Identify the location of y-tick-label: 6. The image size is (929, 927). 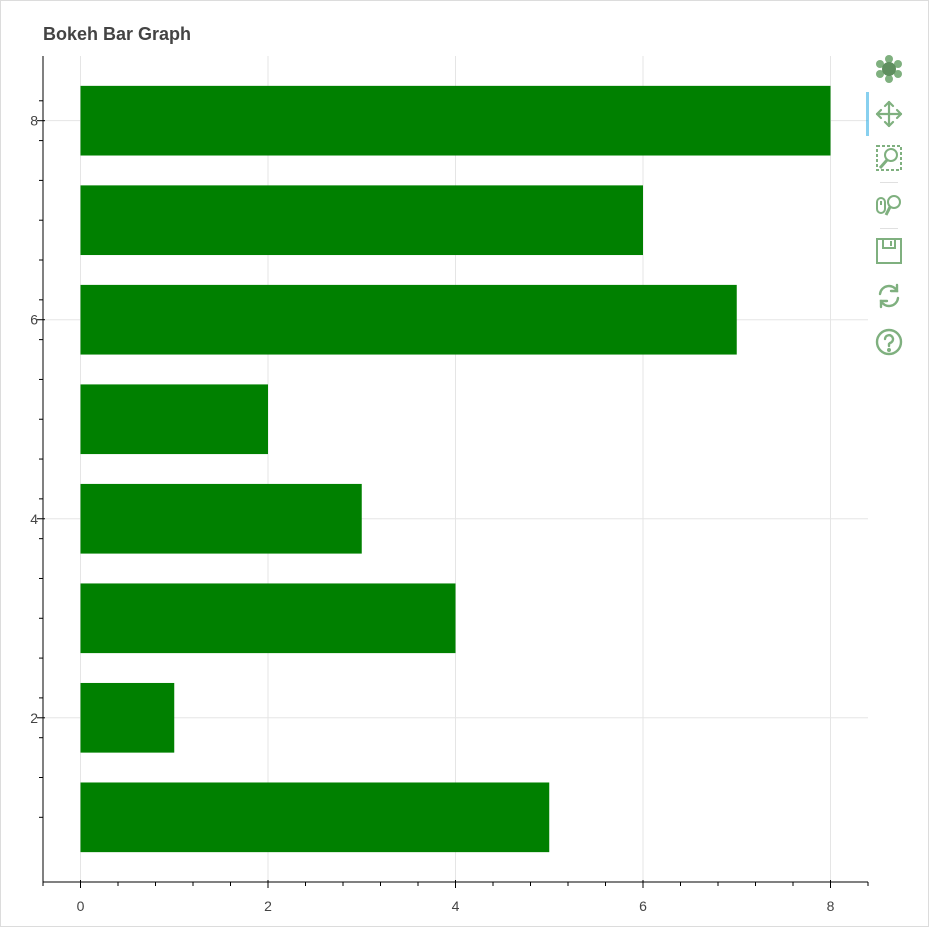
(34, 320).